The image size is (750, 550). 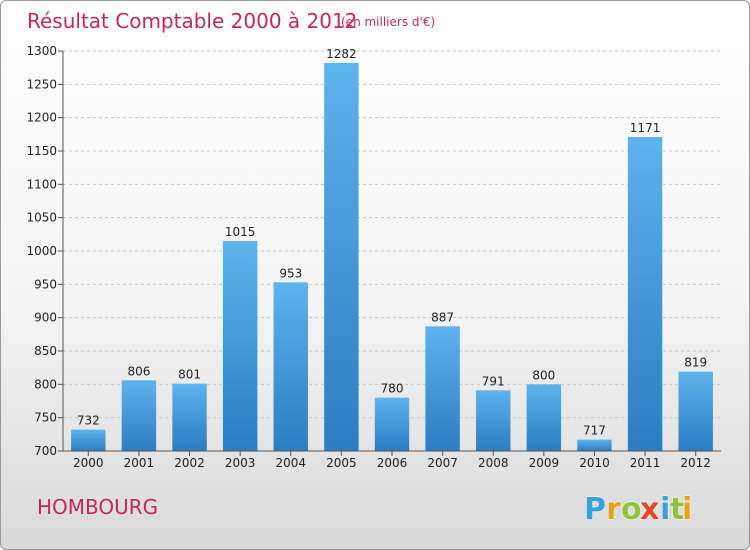 I want to click on logo-letter-0: P, so click(x=595, y=509).